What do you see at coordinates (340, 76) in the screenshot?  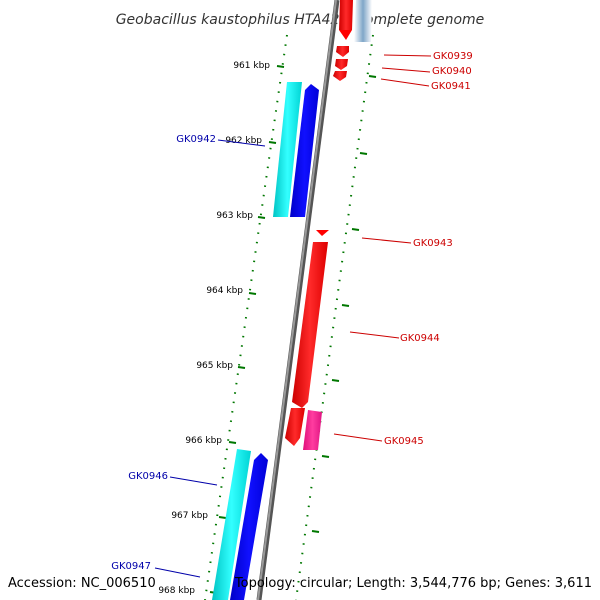 I see `gene-GK0941` at bounding box center [340, 76].